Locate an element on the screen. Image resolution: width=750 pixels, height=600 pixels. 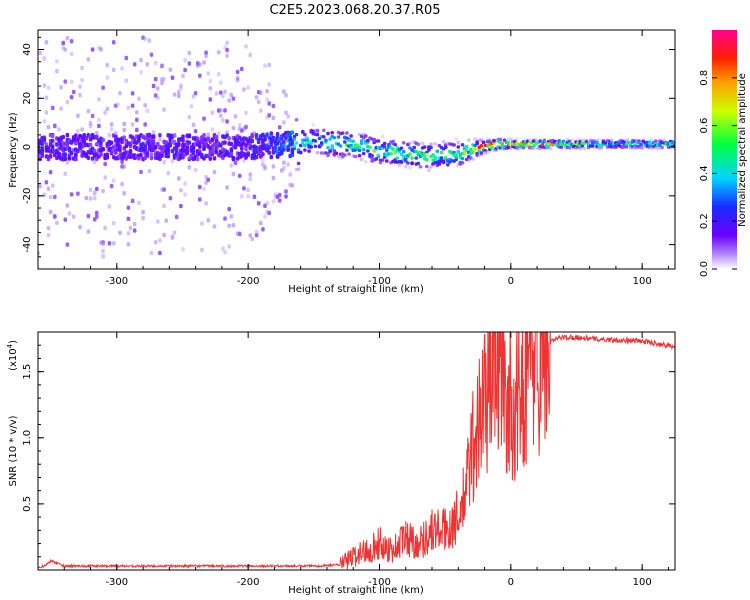
x-tick-label-1: -200 is located at coordinates (248, 582).